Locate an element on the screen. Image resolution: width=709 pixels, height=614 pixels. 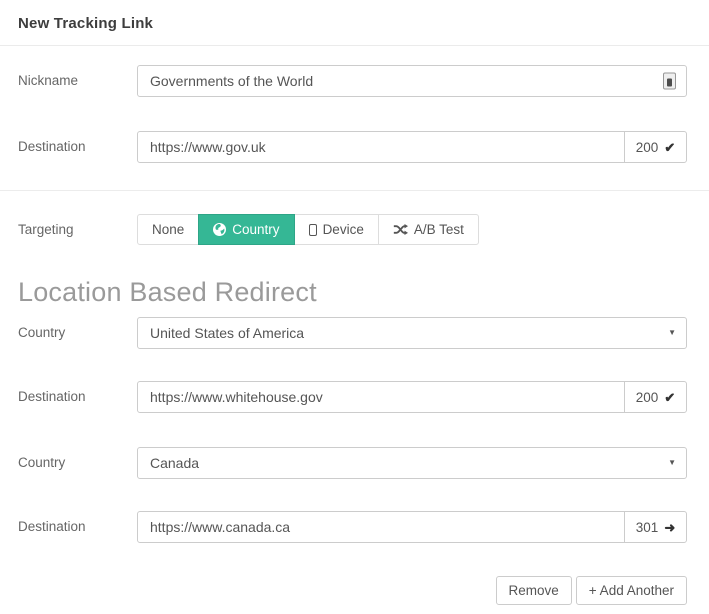
http-status-addon: 301 ➜ is located at coordinates (655, 527).